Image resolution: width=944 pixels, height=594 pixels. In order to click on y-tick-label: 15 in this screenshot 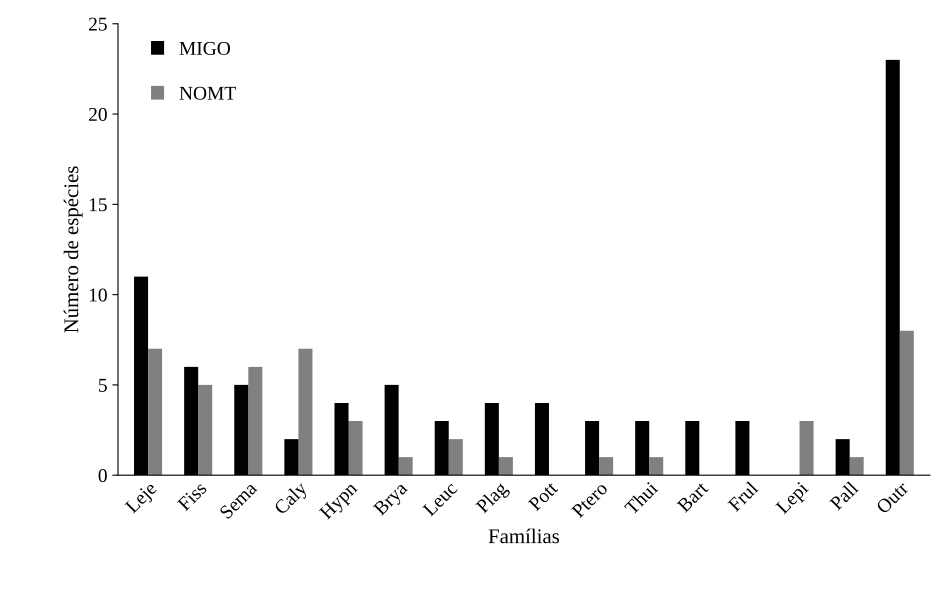, I will do `click(98, 205)`.